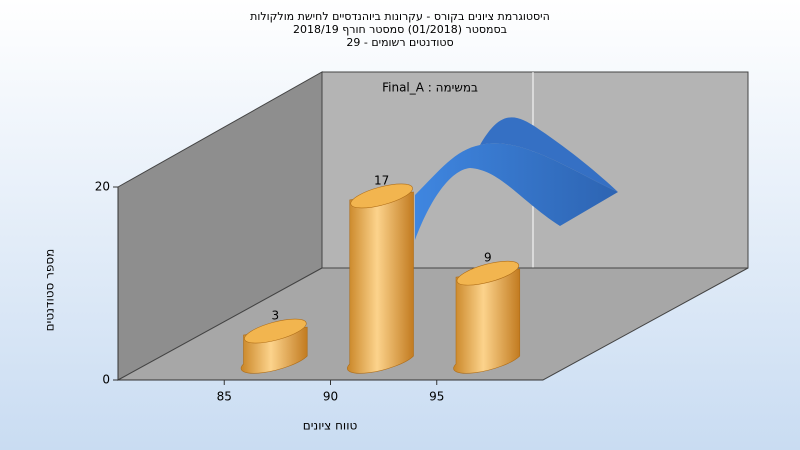  What do you see at coordinates (50, 290) in the screenshot?
I see `y-axis-label: מספר סטודנטים` at bounding box center [50, 290].